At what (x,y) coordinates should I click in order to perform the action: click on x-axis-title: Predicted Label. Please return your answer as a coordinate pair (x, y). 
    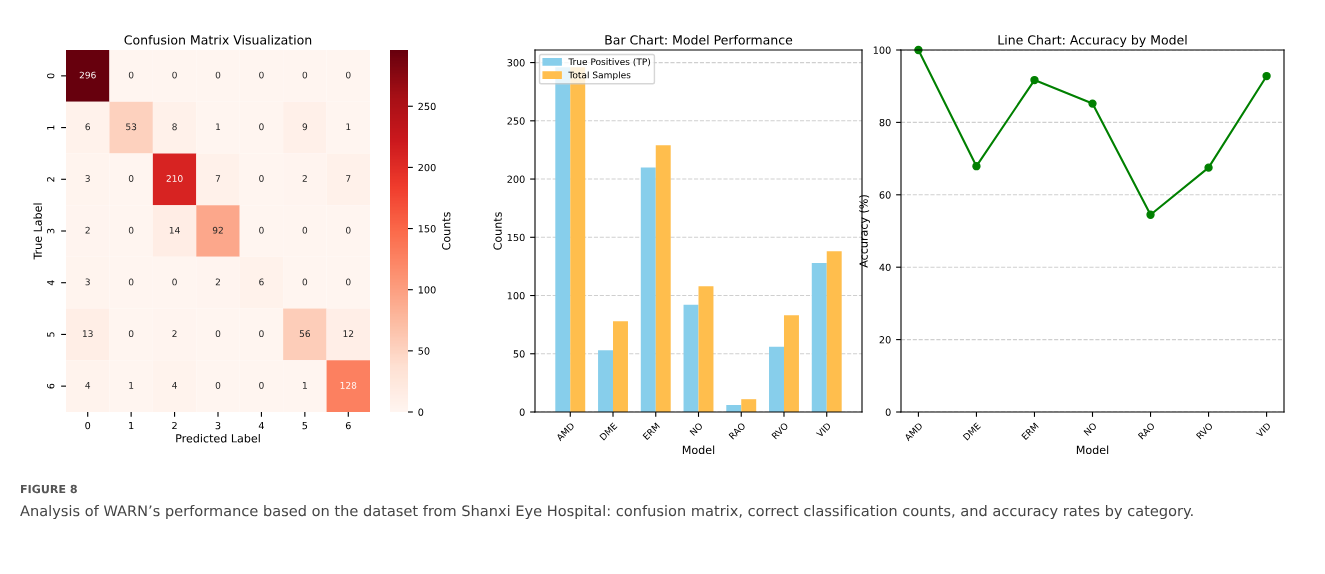
    Looking at the image, I should click on (218, 438).